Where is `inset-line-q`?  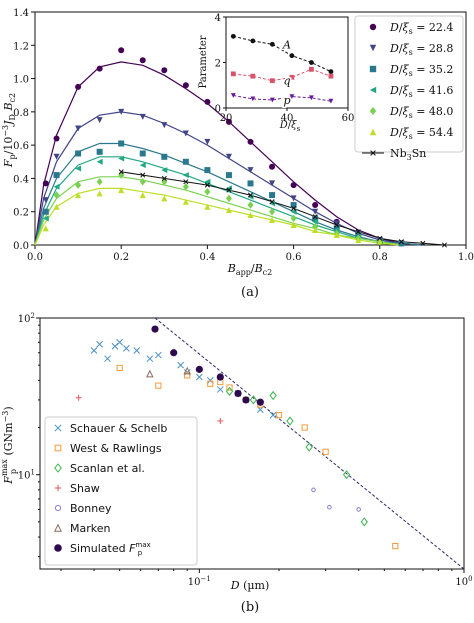 inset-line-q is located at coordinates (282, 75).